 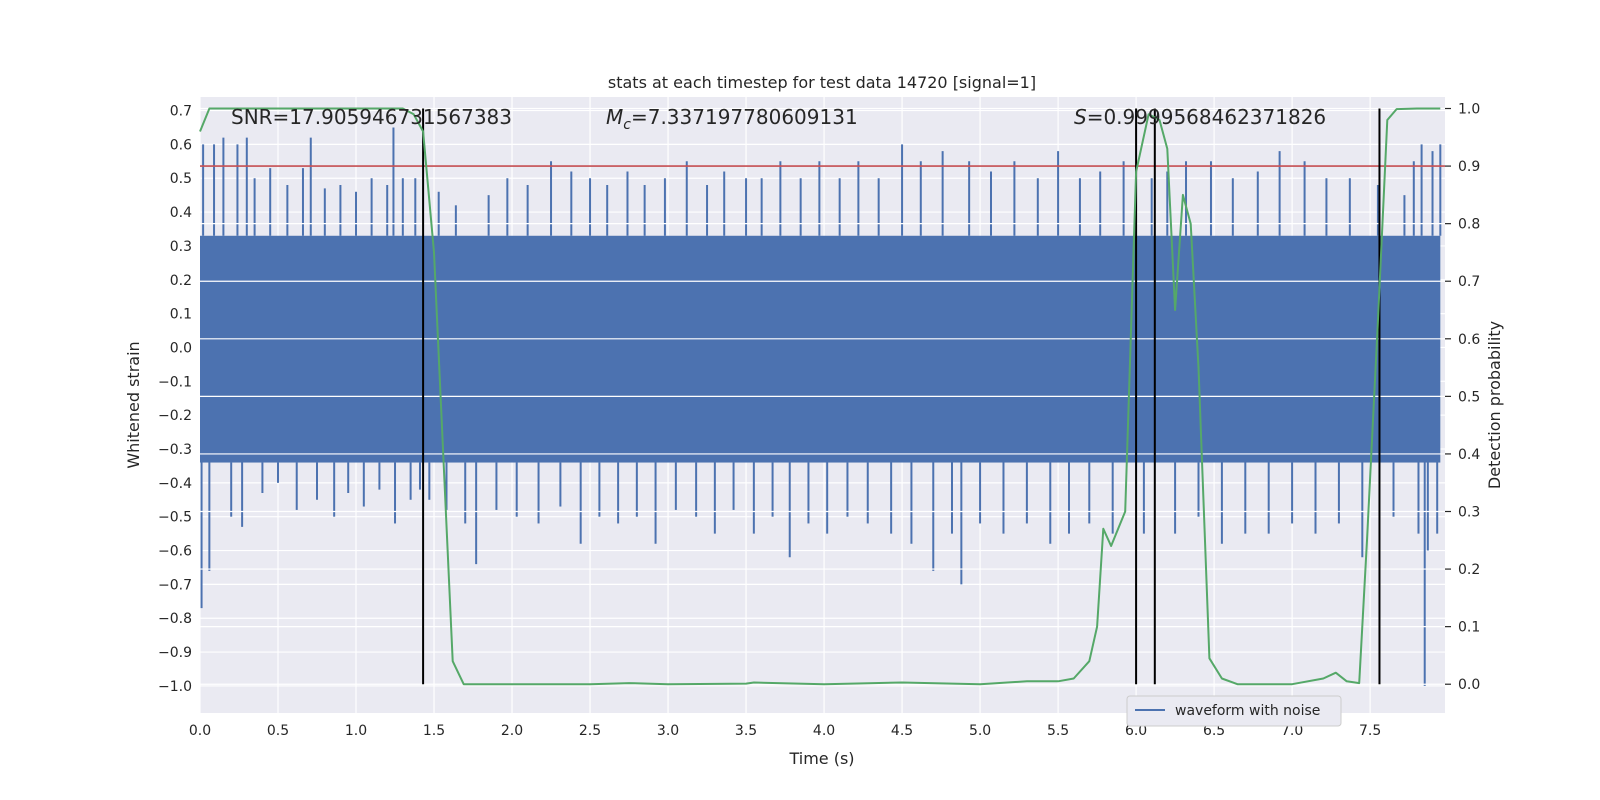 I want to click on x-tick-label: 5.0, so click(x=980, y=731).